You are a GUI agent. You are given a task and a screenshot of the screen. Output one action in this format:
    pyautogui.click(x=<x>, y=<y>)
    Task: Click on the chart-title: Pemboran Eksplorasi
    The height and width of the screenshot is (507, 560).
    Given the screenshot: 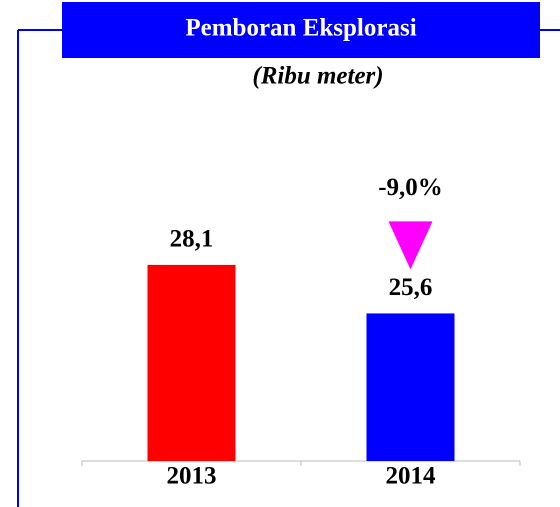 What is the action you would take?
    pyautogui.click(x=300, y=28)
    